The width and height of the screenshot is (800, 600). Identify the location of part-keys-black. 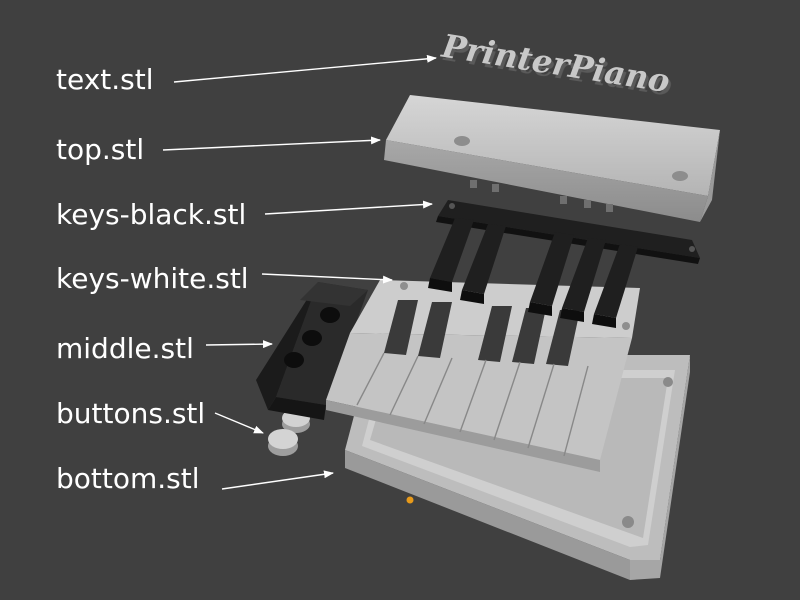
(564, 264).